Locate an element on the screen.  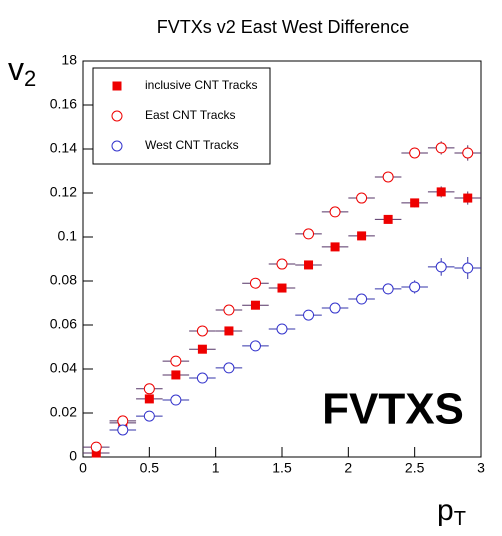
x-label-main: p is located at coordinates (445, 510).